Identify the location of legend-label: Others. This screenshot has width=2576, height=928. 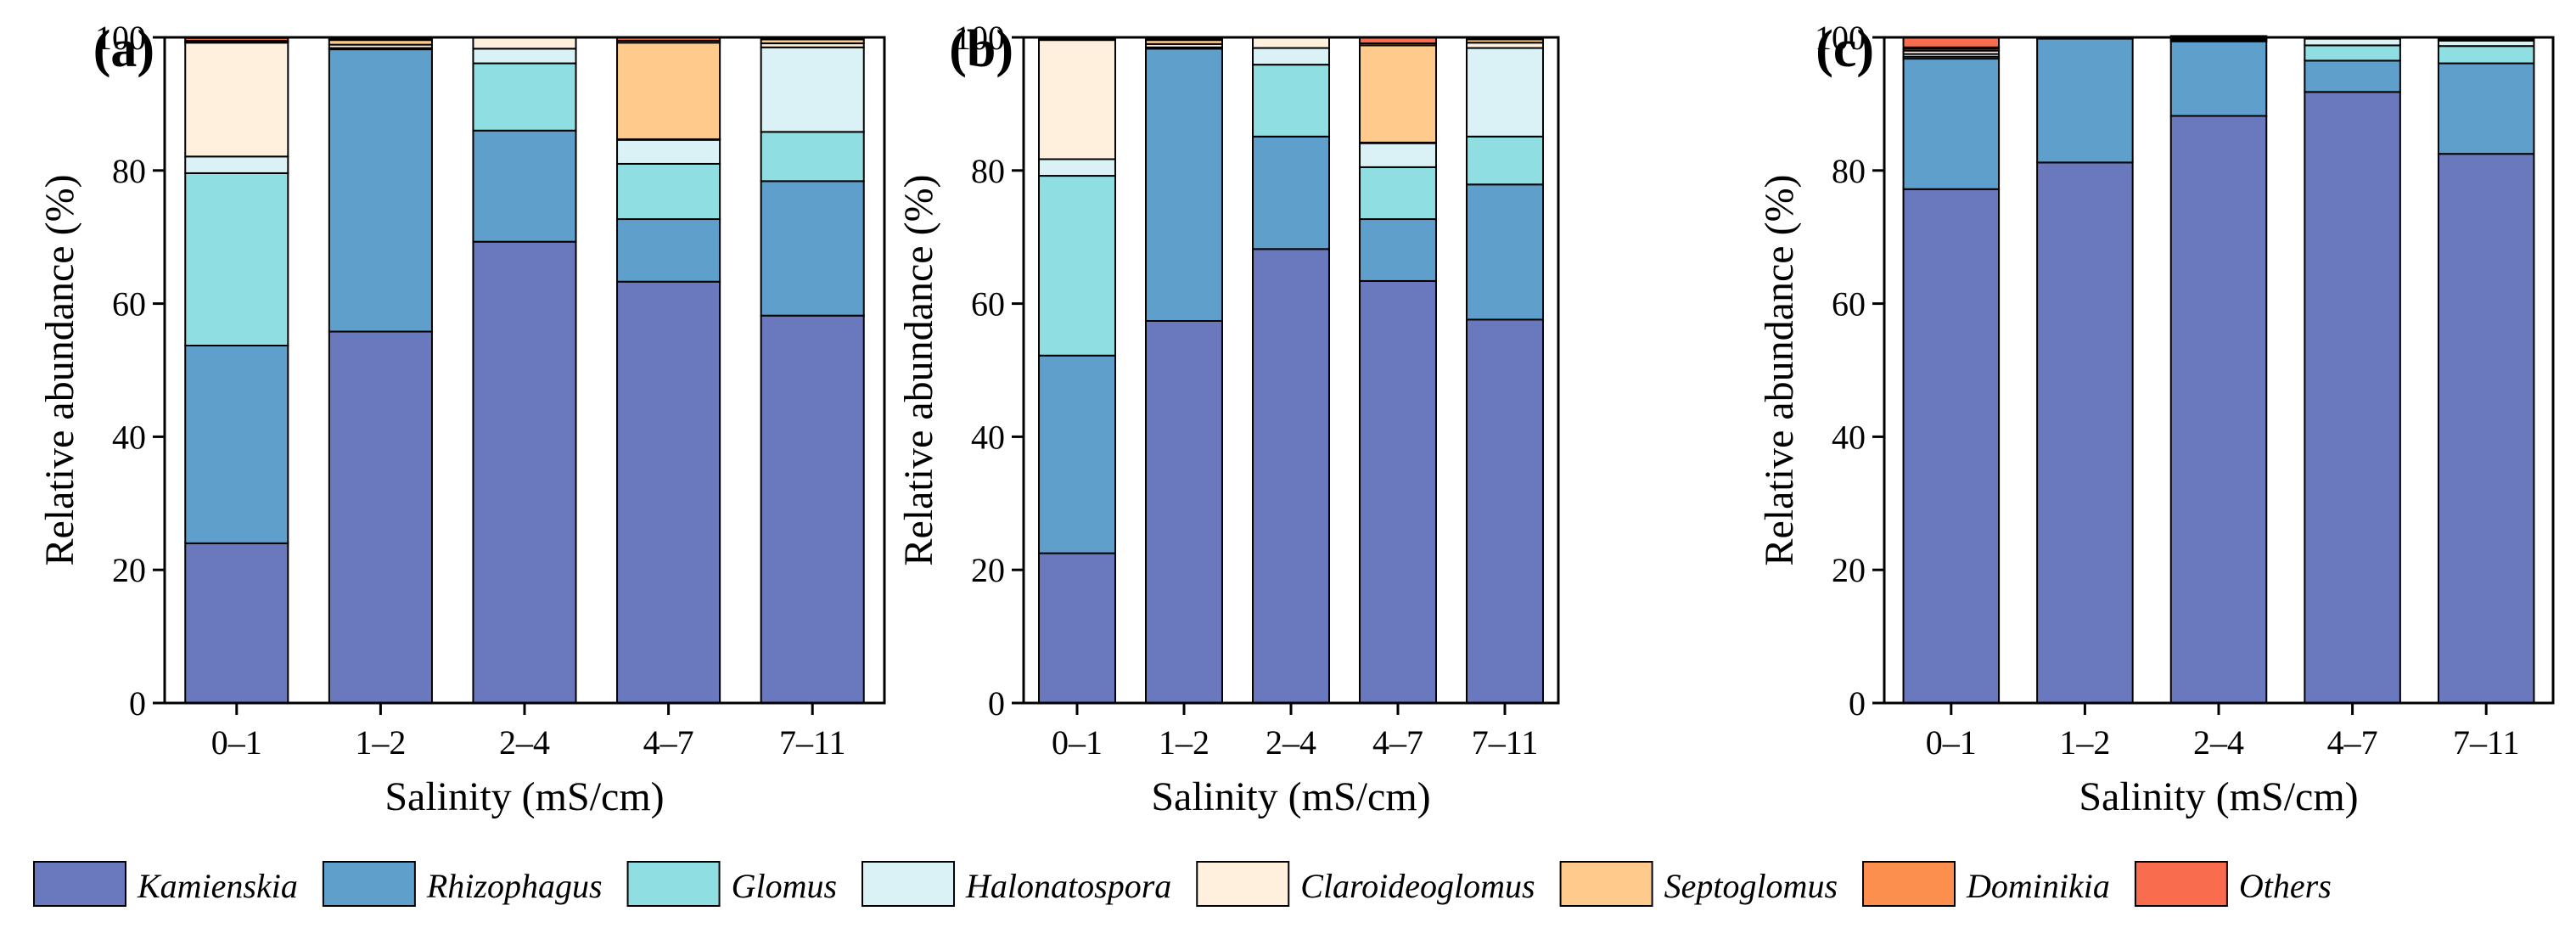
(2285, 886).